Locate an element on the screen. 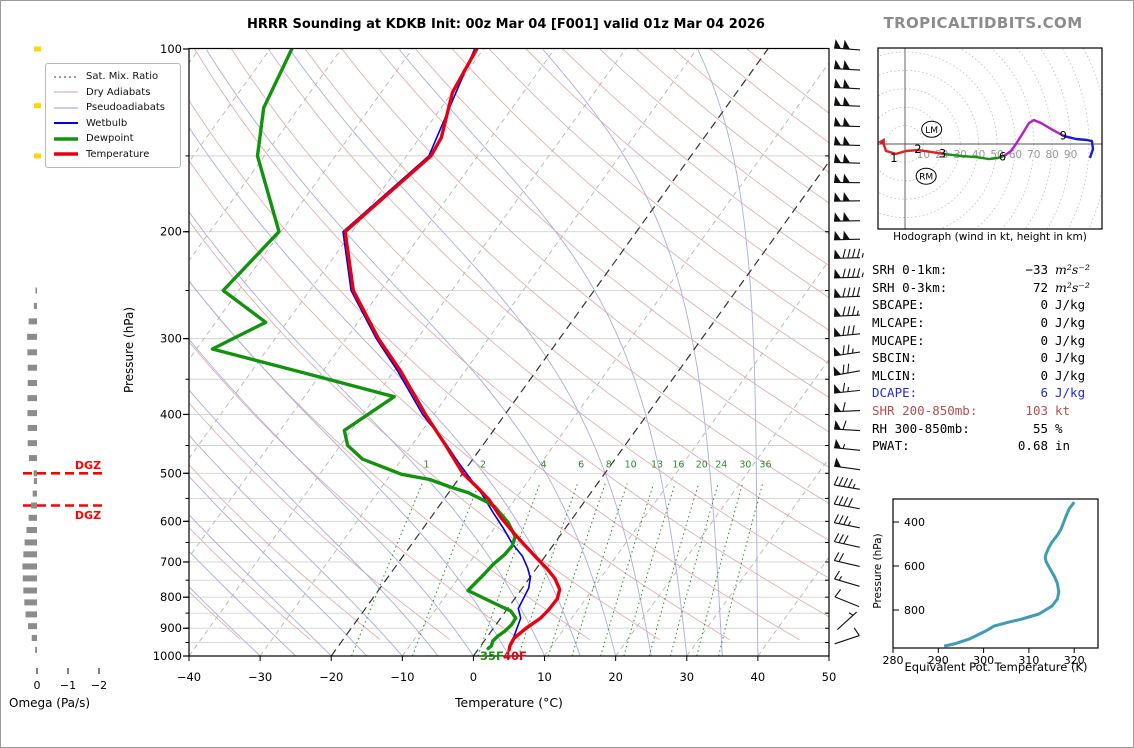  legend-item: Dry Adiabats is located at coordinates (113, 93).